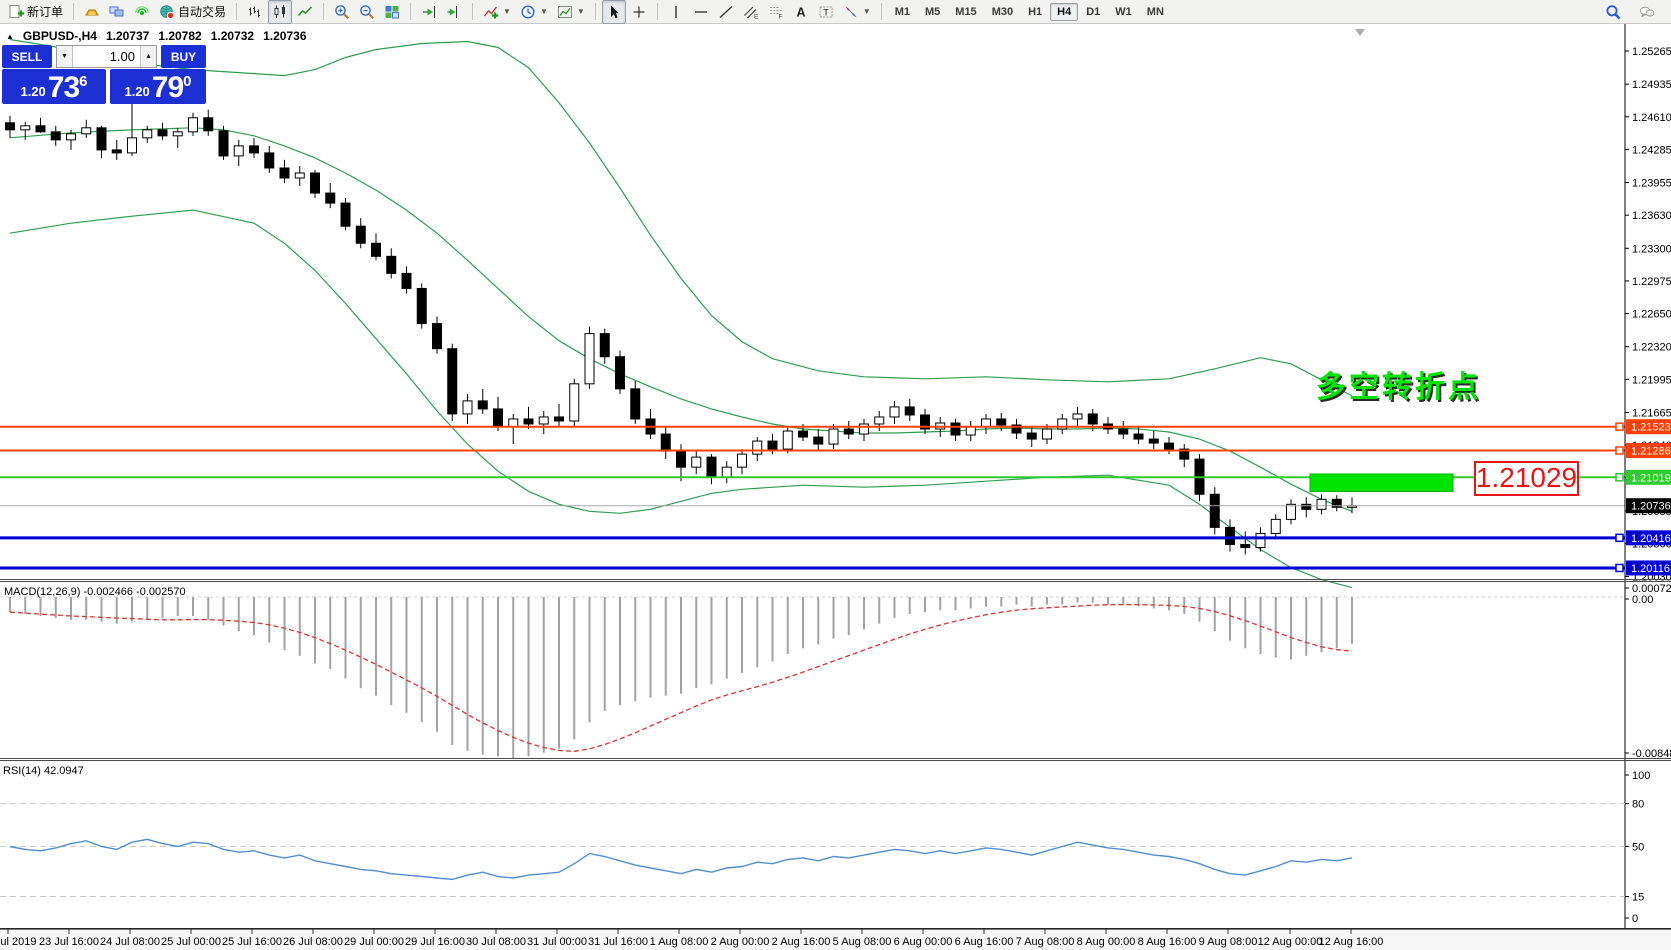  Describe the element at coordinates (1228, 942) in the screenshot. I see `time-label: 9 Aug 08:00` at that location.